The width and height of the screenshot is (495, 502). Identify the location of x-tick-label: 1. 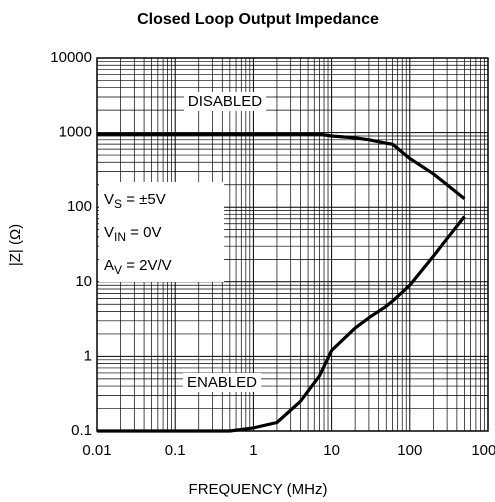
(253, 450).